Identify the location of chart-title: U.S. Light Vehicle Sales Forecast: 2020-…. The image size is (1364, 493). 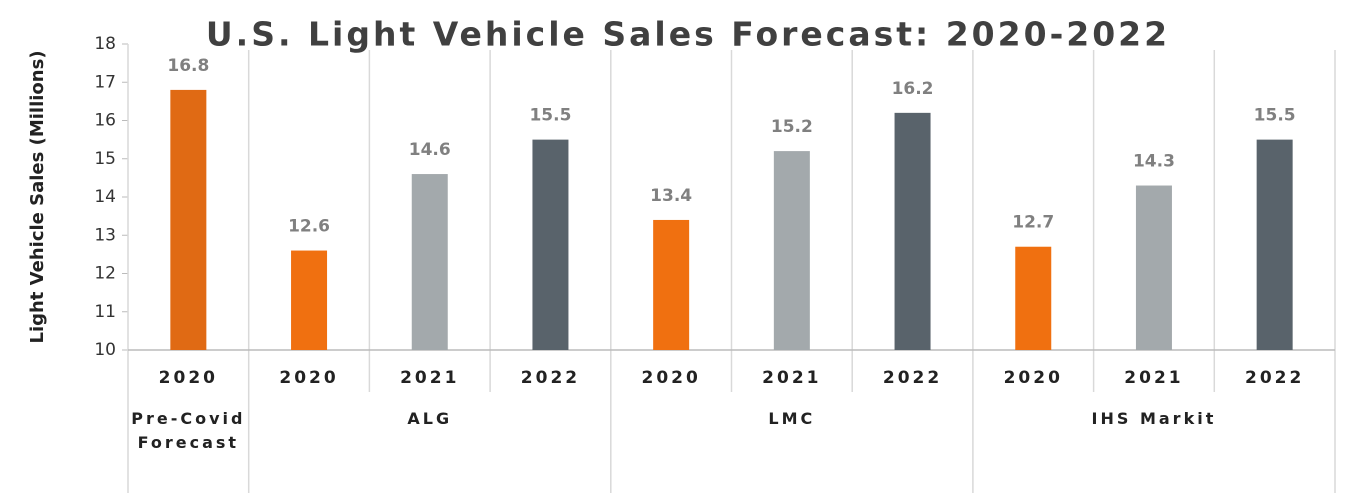
(688, 34).